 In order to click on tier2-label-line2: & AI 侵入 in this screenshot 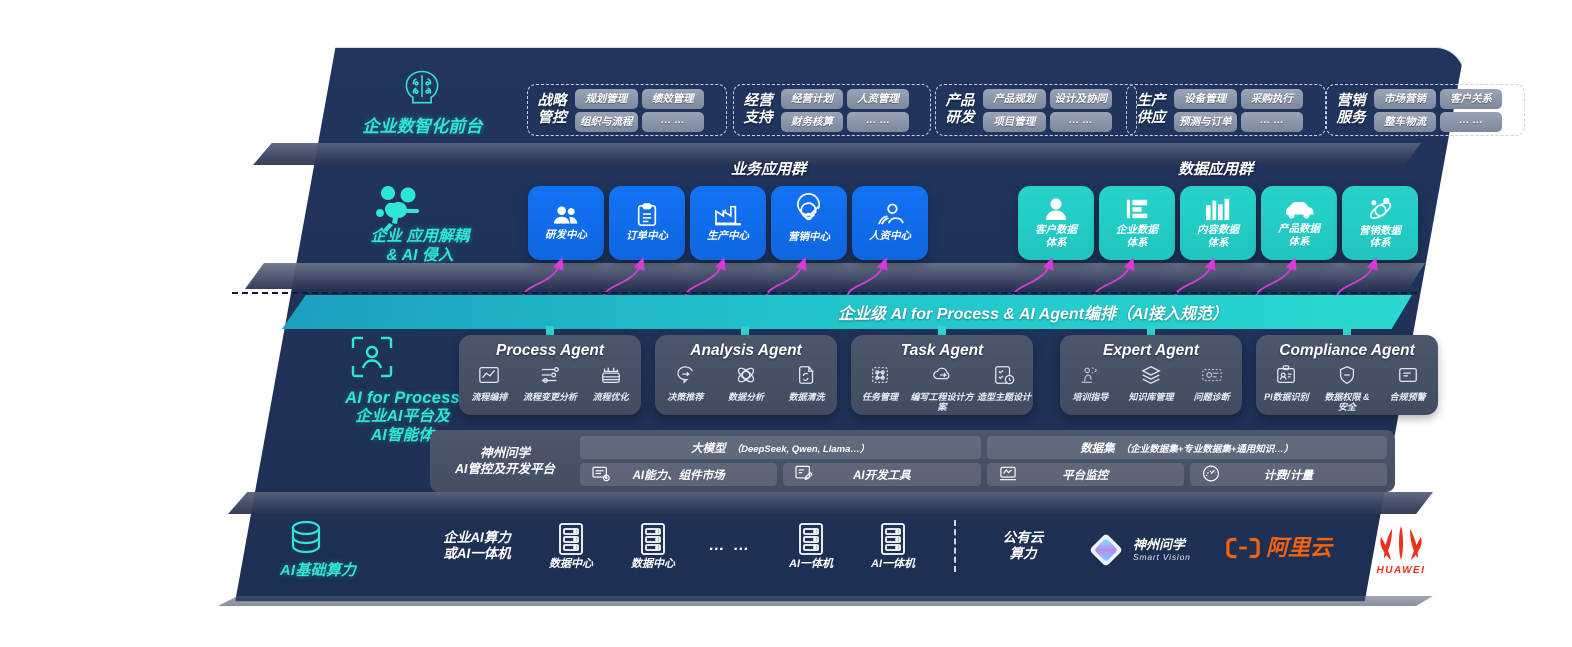, I will do `click(420, 255)`.